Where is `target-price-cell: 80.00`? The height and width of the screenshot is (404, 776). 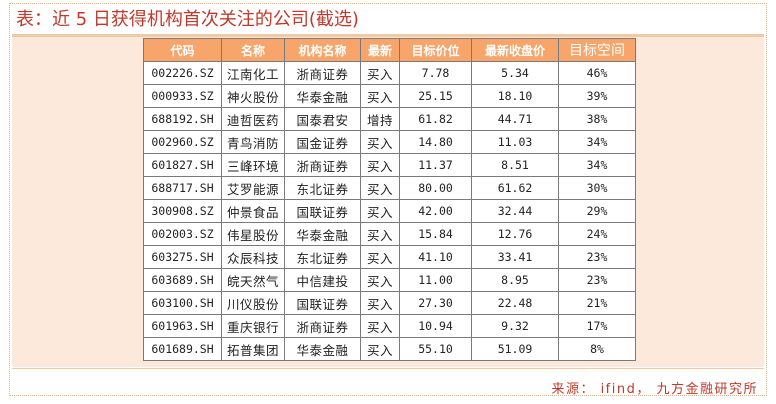
target-price-cell: 80.00 is located at coordinates (435, 188).